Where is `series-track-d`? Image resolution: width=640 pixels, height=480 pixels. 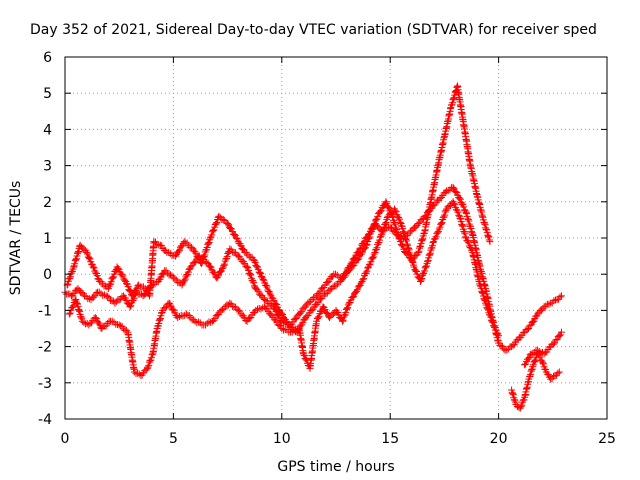 series-track-d is located at coordinates (535, 381).